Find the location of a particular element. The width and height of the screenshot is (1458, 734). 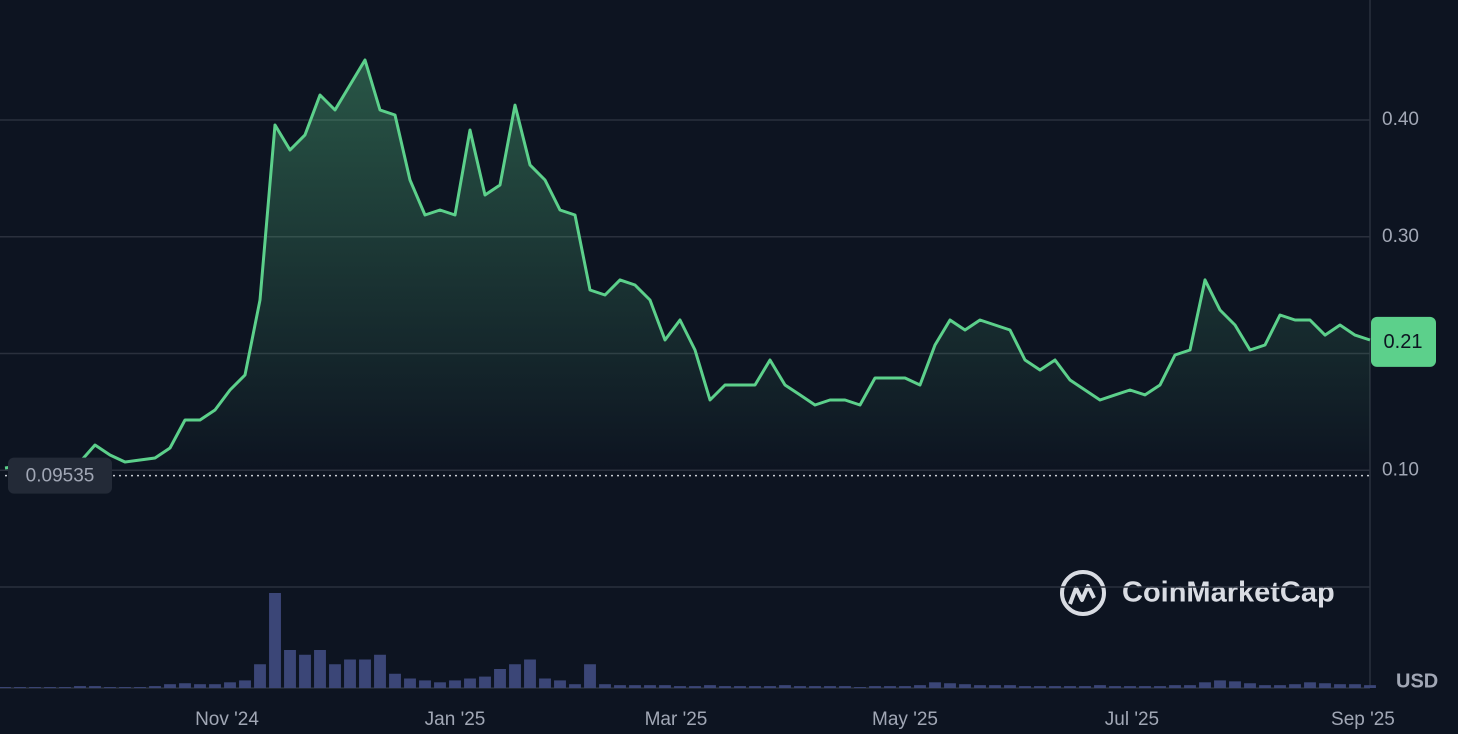

x-tick-label: Nov '24 is located at coordinates (227, 719).